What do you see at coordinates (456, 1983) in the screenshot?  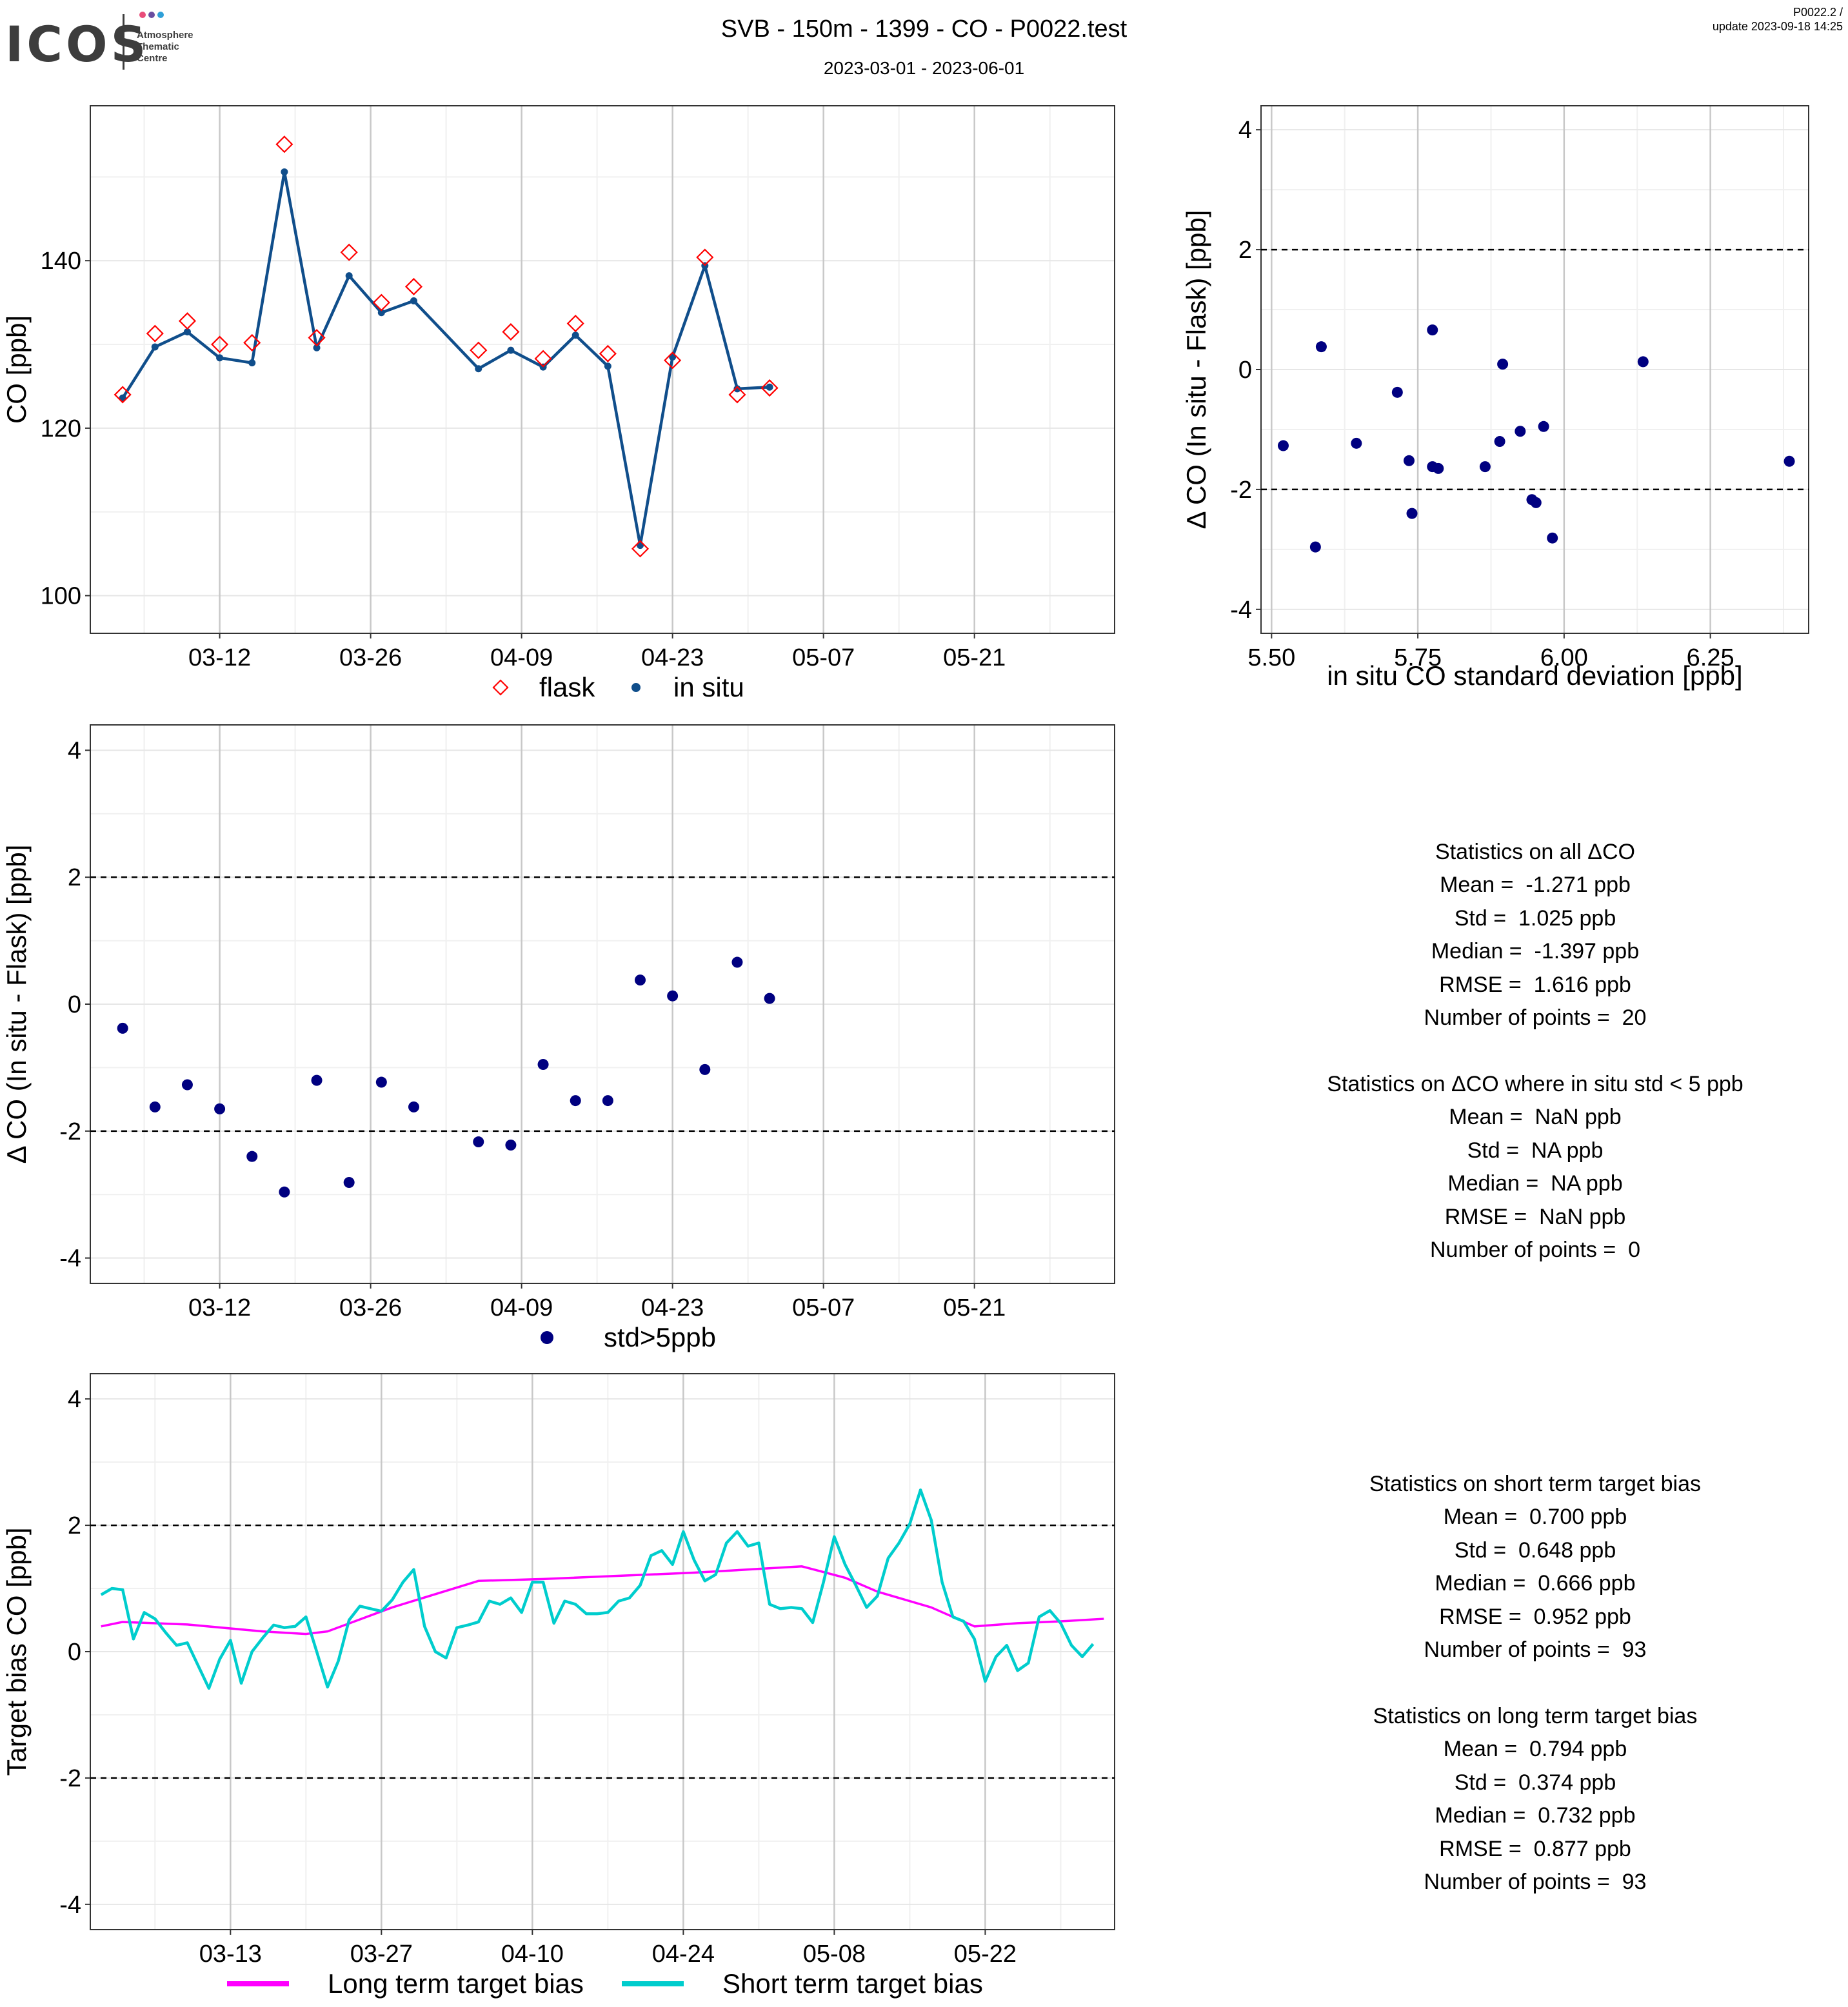 I see `legend-long-term-label: Long term target bias` at bounding box center [456, 1983].